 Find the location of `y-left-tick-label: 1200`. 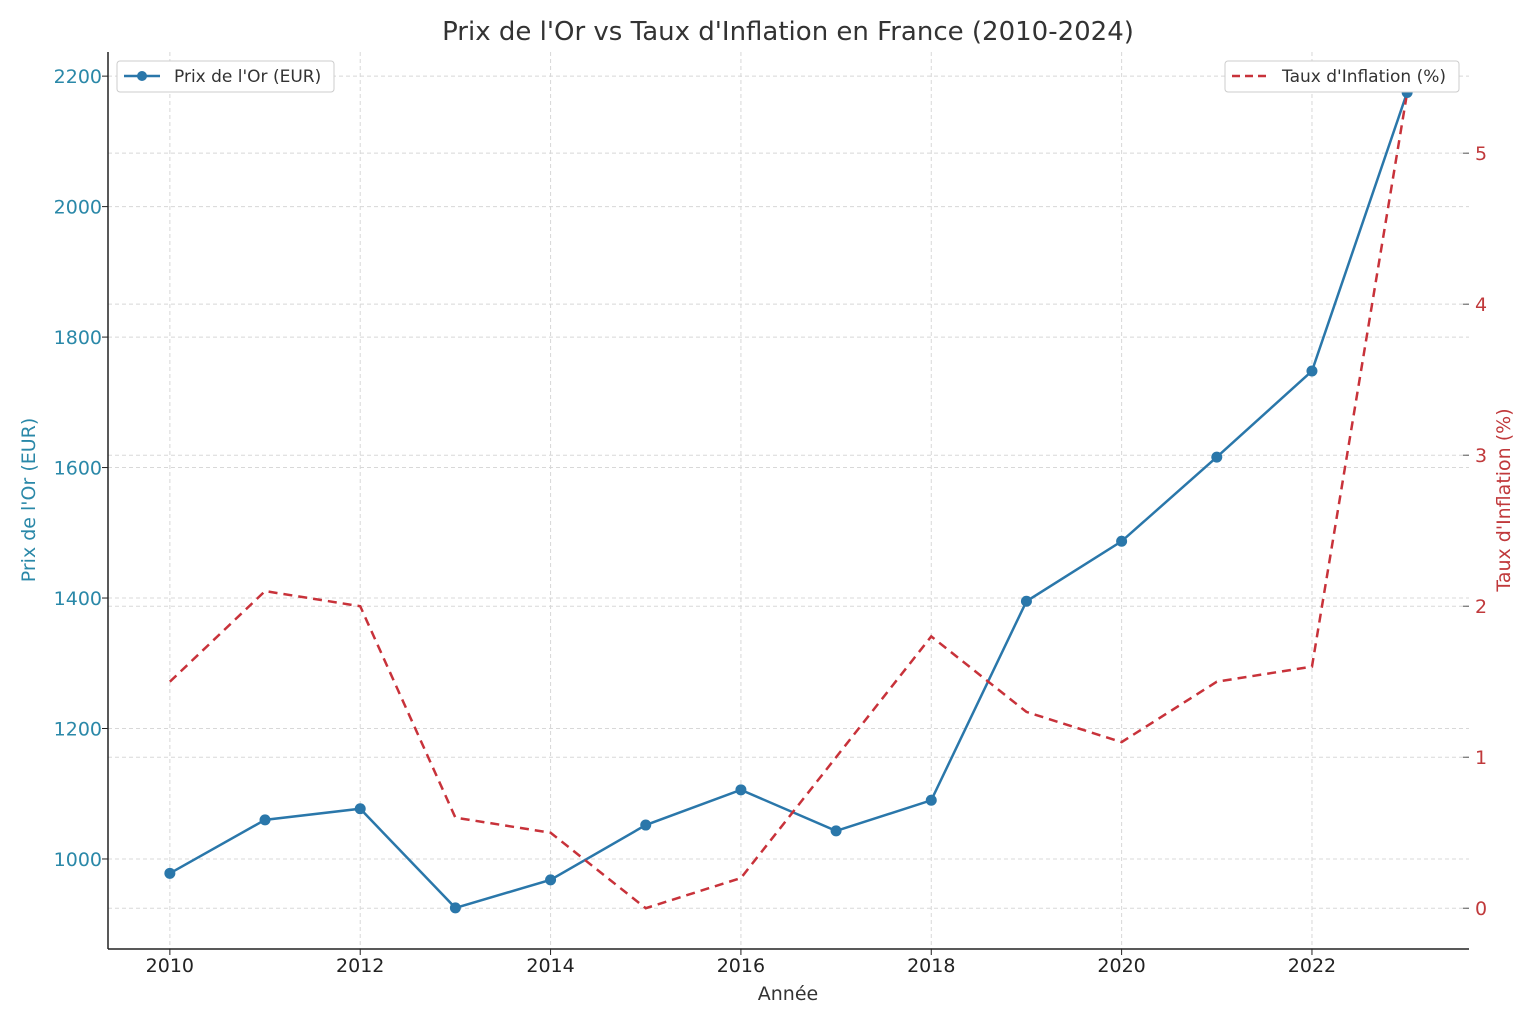

y-left-tick-label: 1200 is located at coordinates (78, 730).